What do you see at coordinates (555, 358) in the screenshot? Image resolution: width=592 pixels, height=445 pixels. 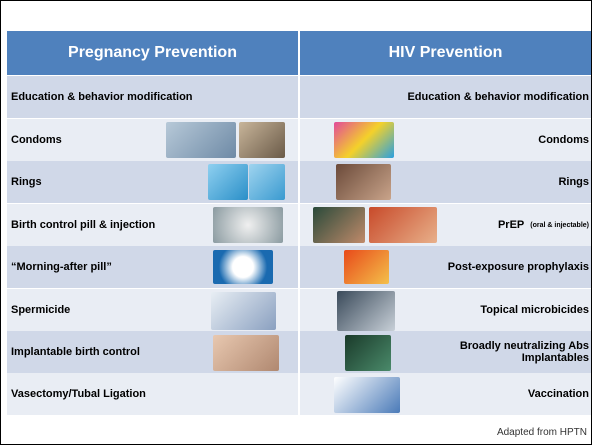 I see `cell-text: Implantables` at bounding box center [555, 358].